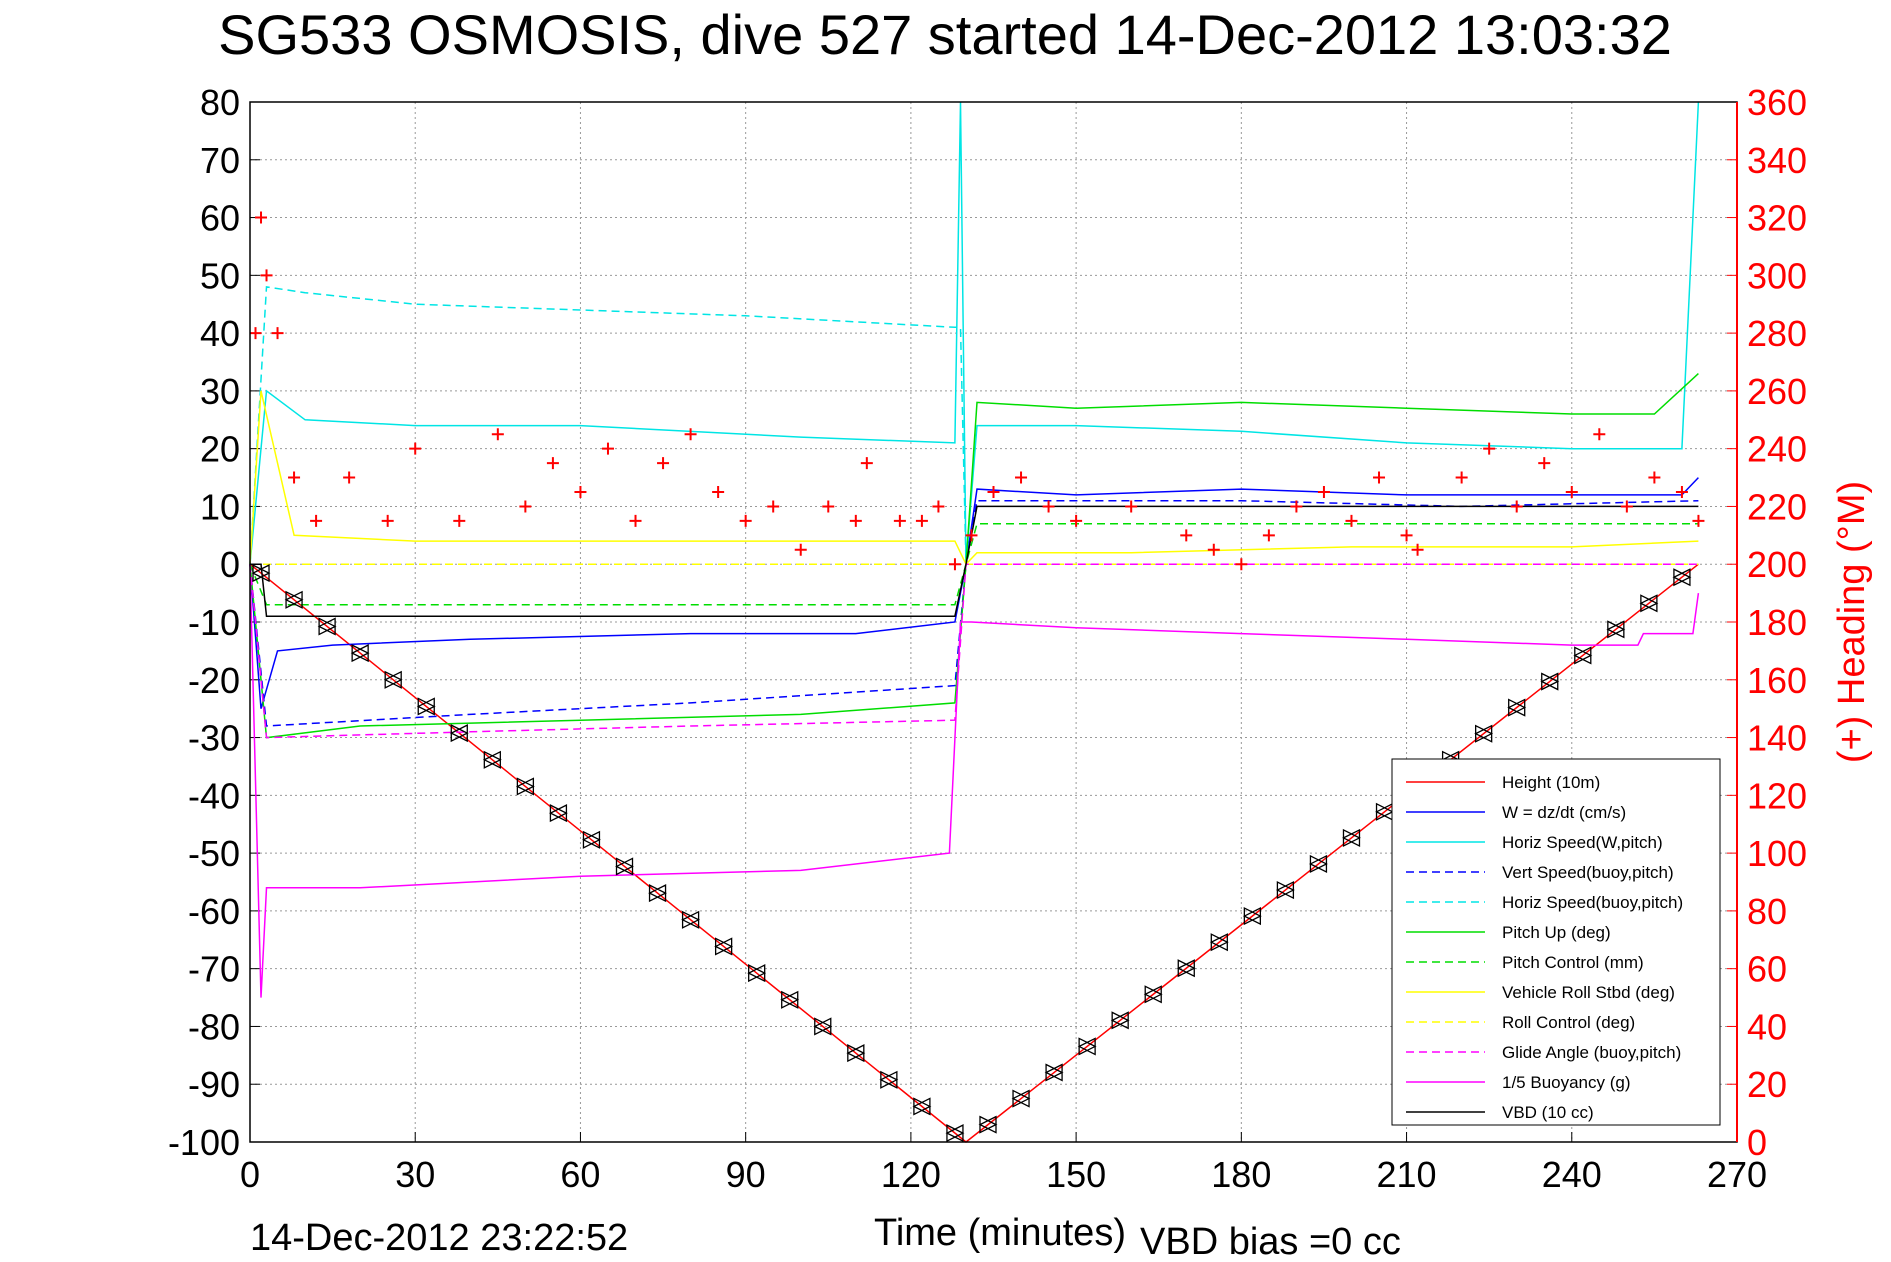 Image resolution: width=1891 pixels, height=1262 pixels. Describe the element at coordinates (1777, 218) in the screenshot. I see `y2-tick-label: 320` at that location.